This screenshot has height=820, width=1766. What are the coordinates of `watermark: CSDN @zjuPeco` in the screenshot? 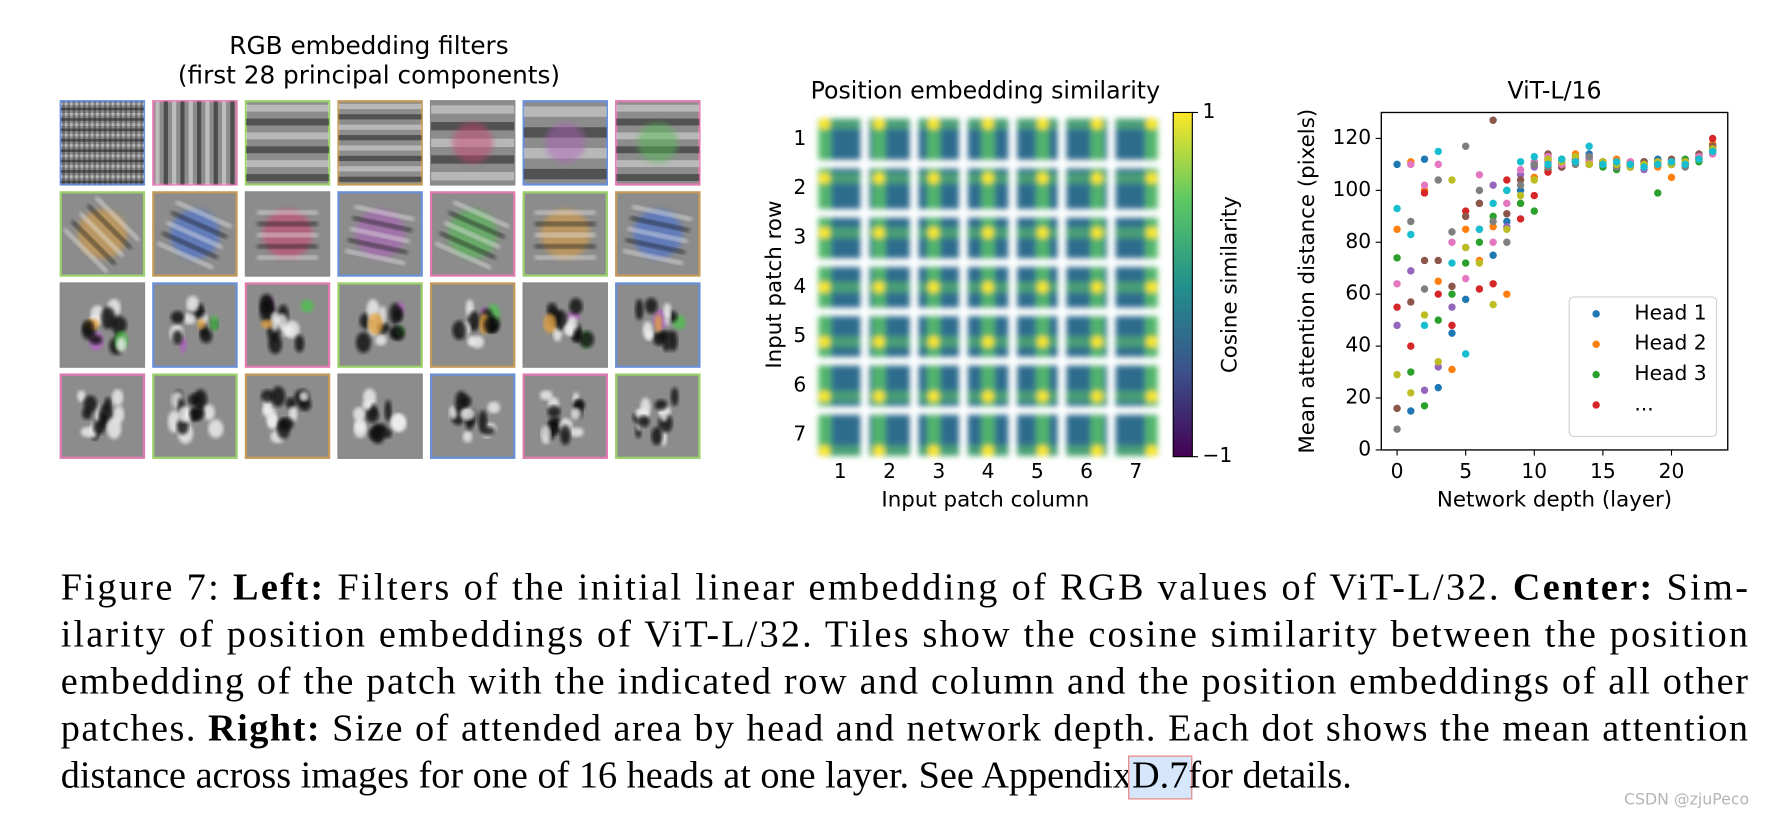 It's located at (1686, 798).